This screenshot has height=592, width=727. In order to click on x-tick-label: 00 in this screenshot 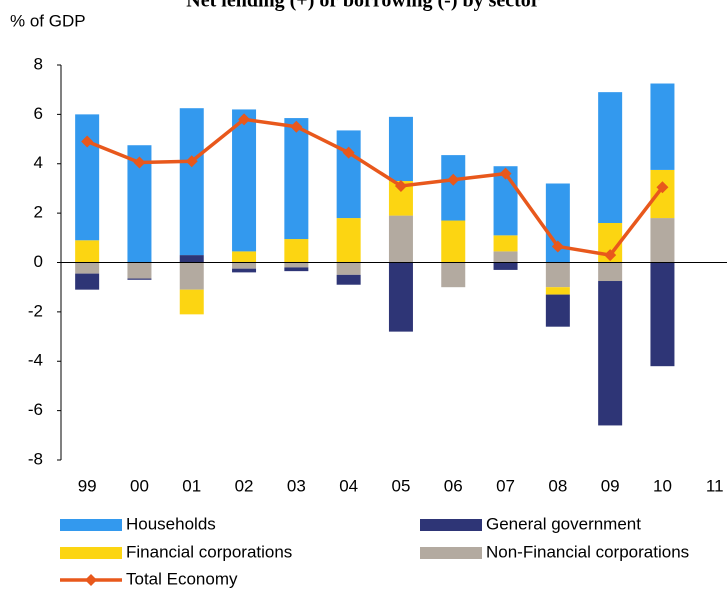, I will do `click(139, 485)`.